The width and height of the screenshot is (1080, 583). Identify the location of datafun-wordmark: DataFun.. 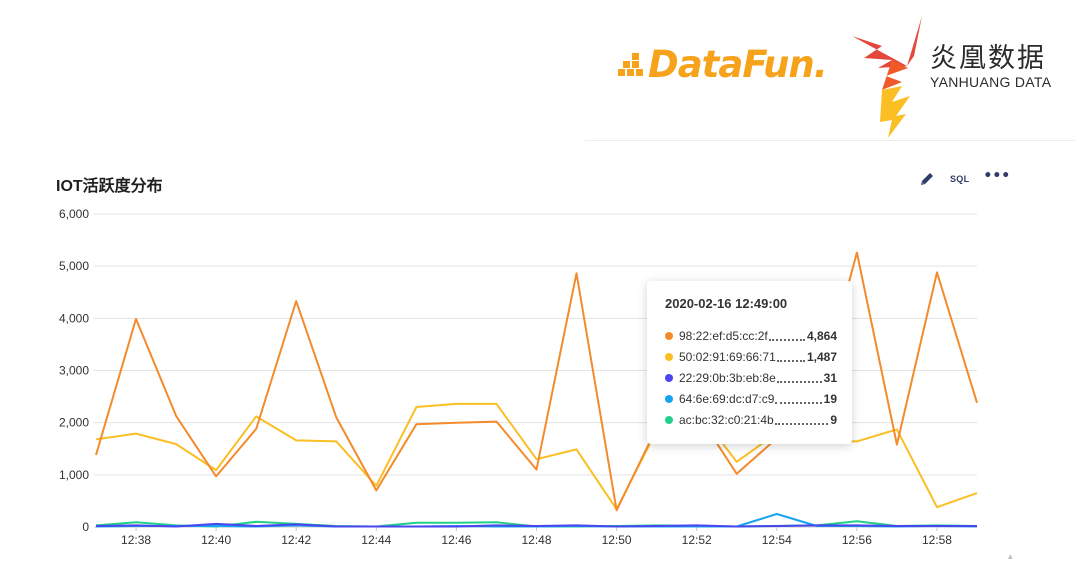
(738, 64).